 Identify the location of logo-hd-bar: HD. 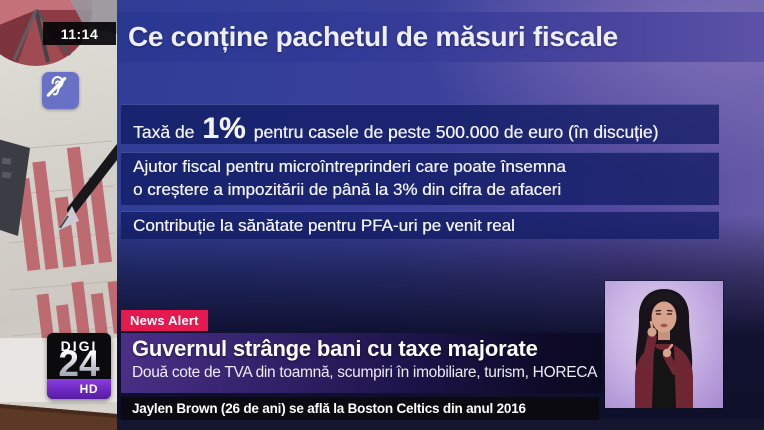
(79, 389).